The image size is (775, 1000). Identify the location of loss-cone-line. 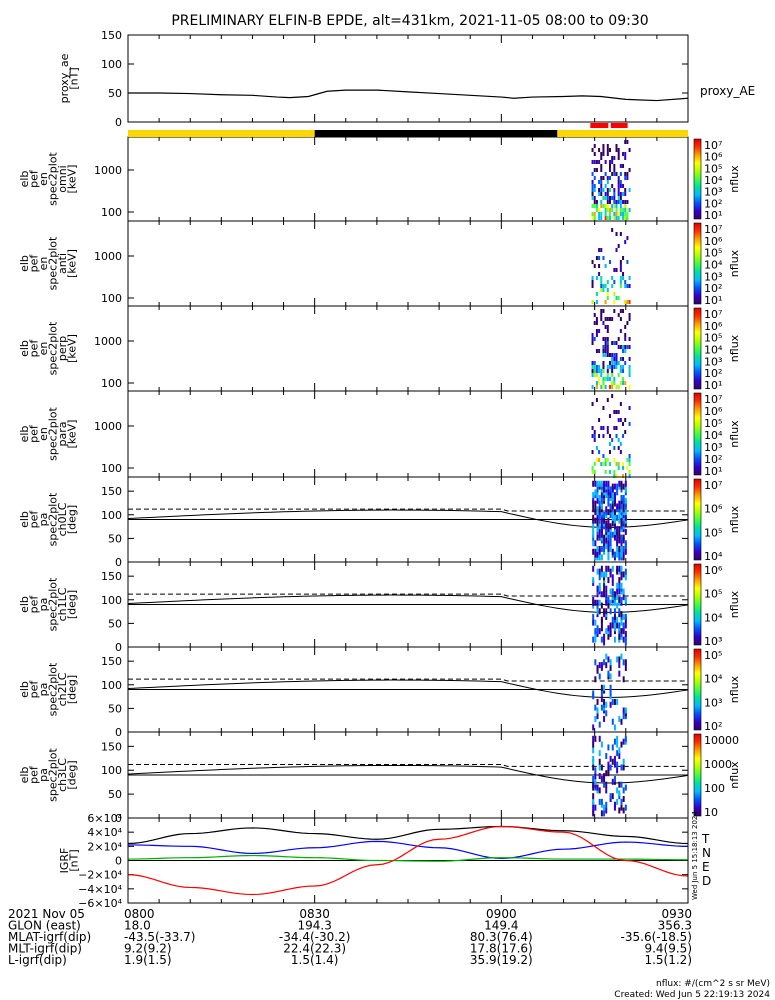
(408, 518).